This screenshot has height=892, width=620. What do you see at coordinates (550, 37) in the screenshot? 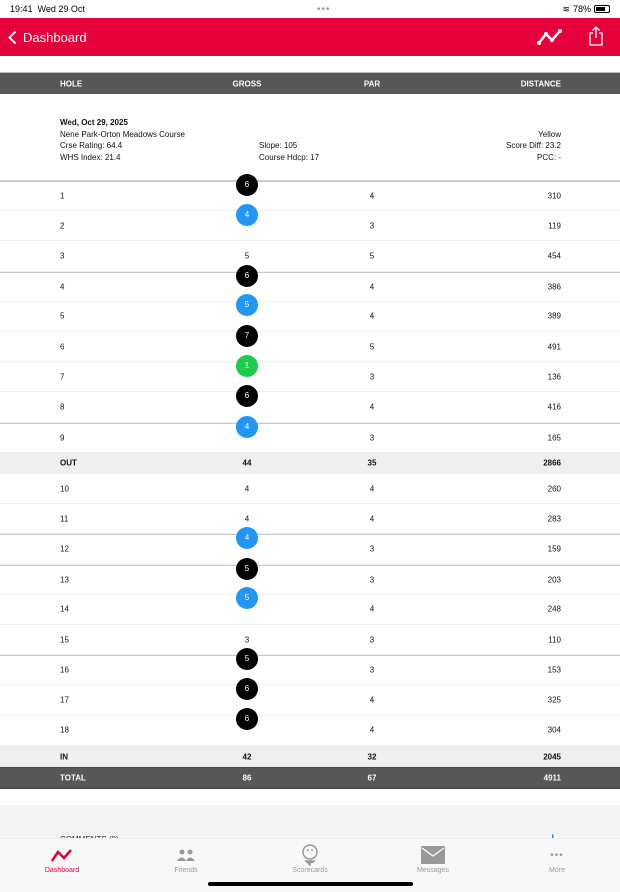
I see `stats-chart-icon` at bounding box center [550, 37].